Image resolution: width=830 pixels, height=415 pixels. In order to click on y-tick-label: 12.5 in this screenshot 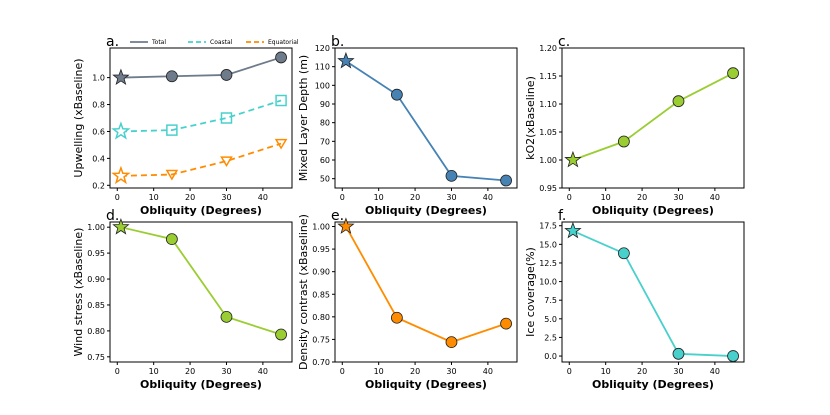, I will do `click(548, 263)`.